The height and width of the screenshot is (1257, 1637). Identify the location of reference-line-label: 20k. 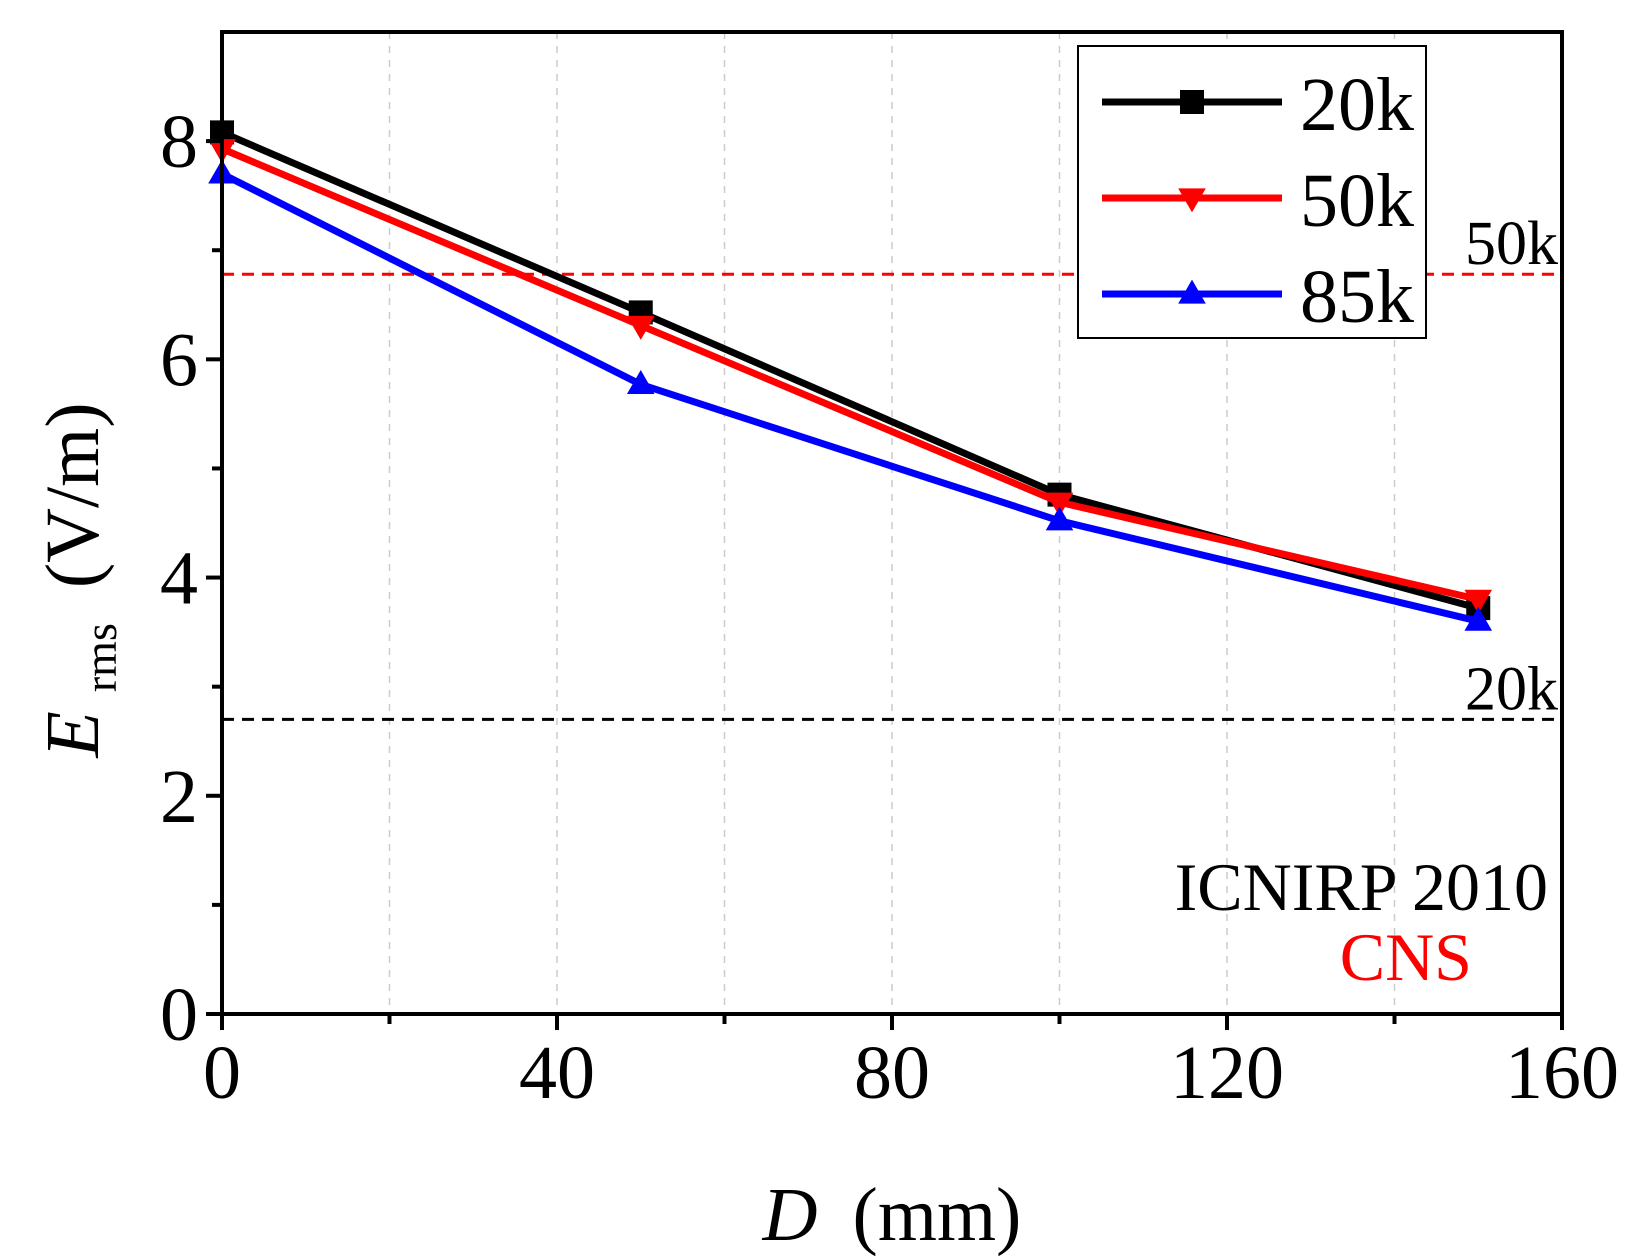
(1511, 689).